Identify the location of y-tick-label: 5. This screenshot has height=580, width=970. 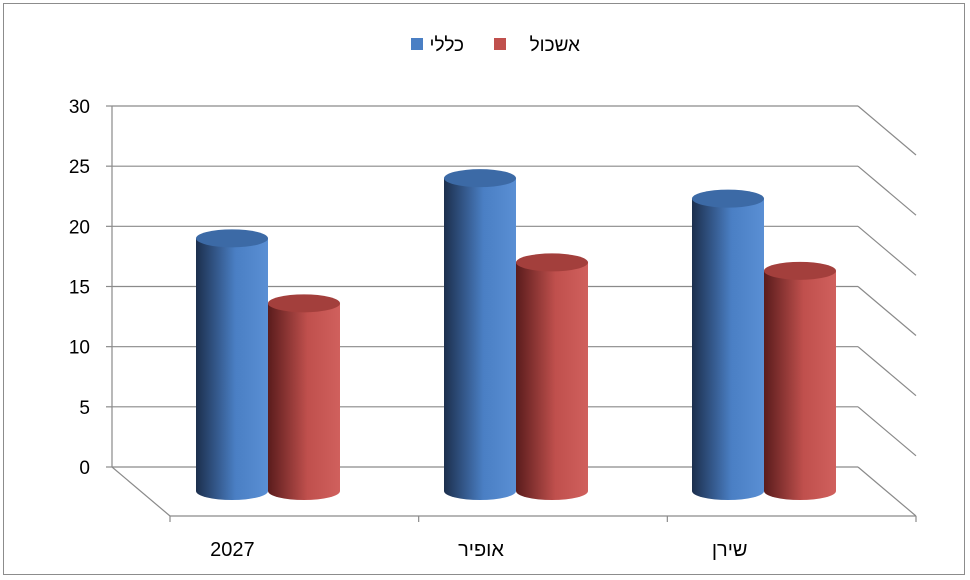
(84, 408).